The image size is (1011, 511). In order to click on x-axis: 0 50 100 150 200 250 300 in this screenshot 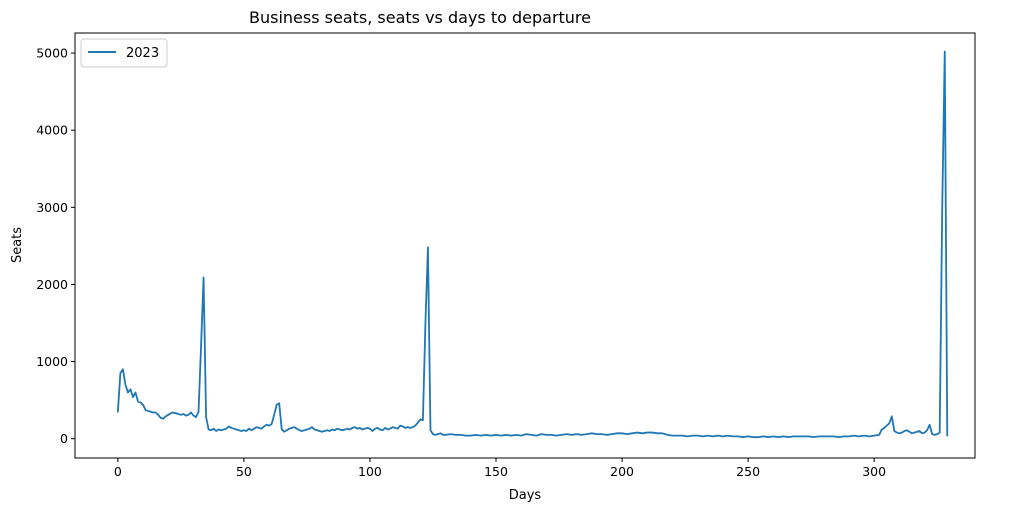, I will do `click(500, 468)`.